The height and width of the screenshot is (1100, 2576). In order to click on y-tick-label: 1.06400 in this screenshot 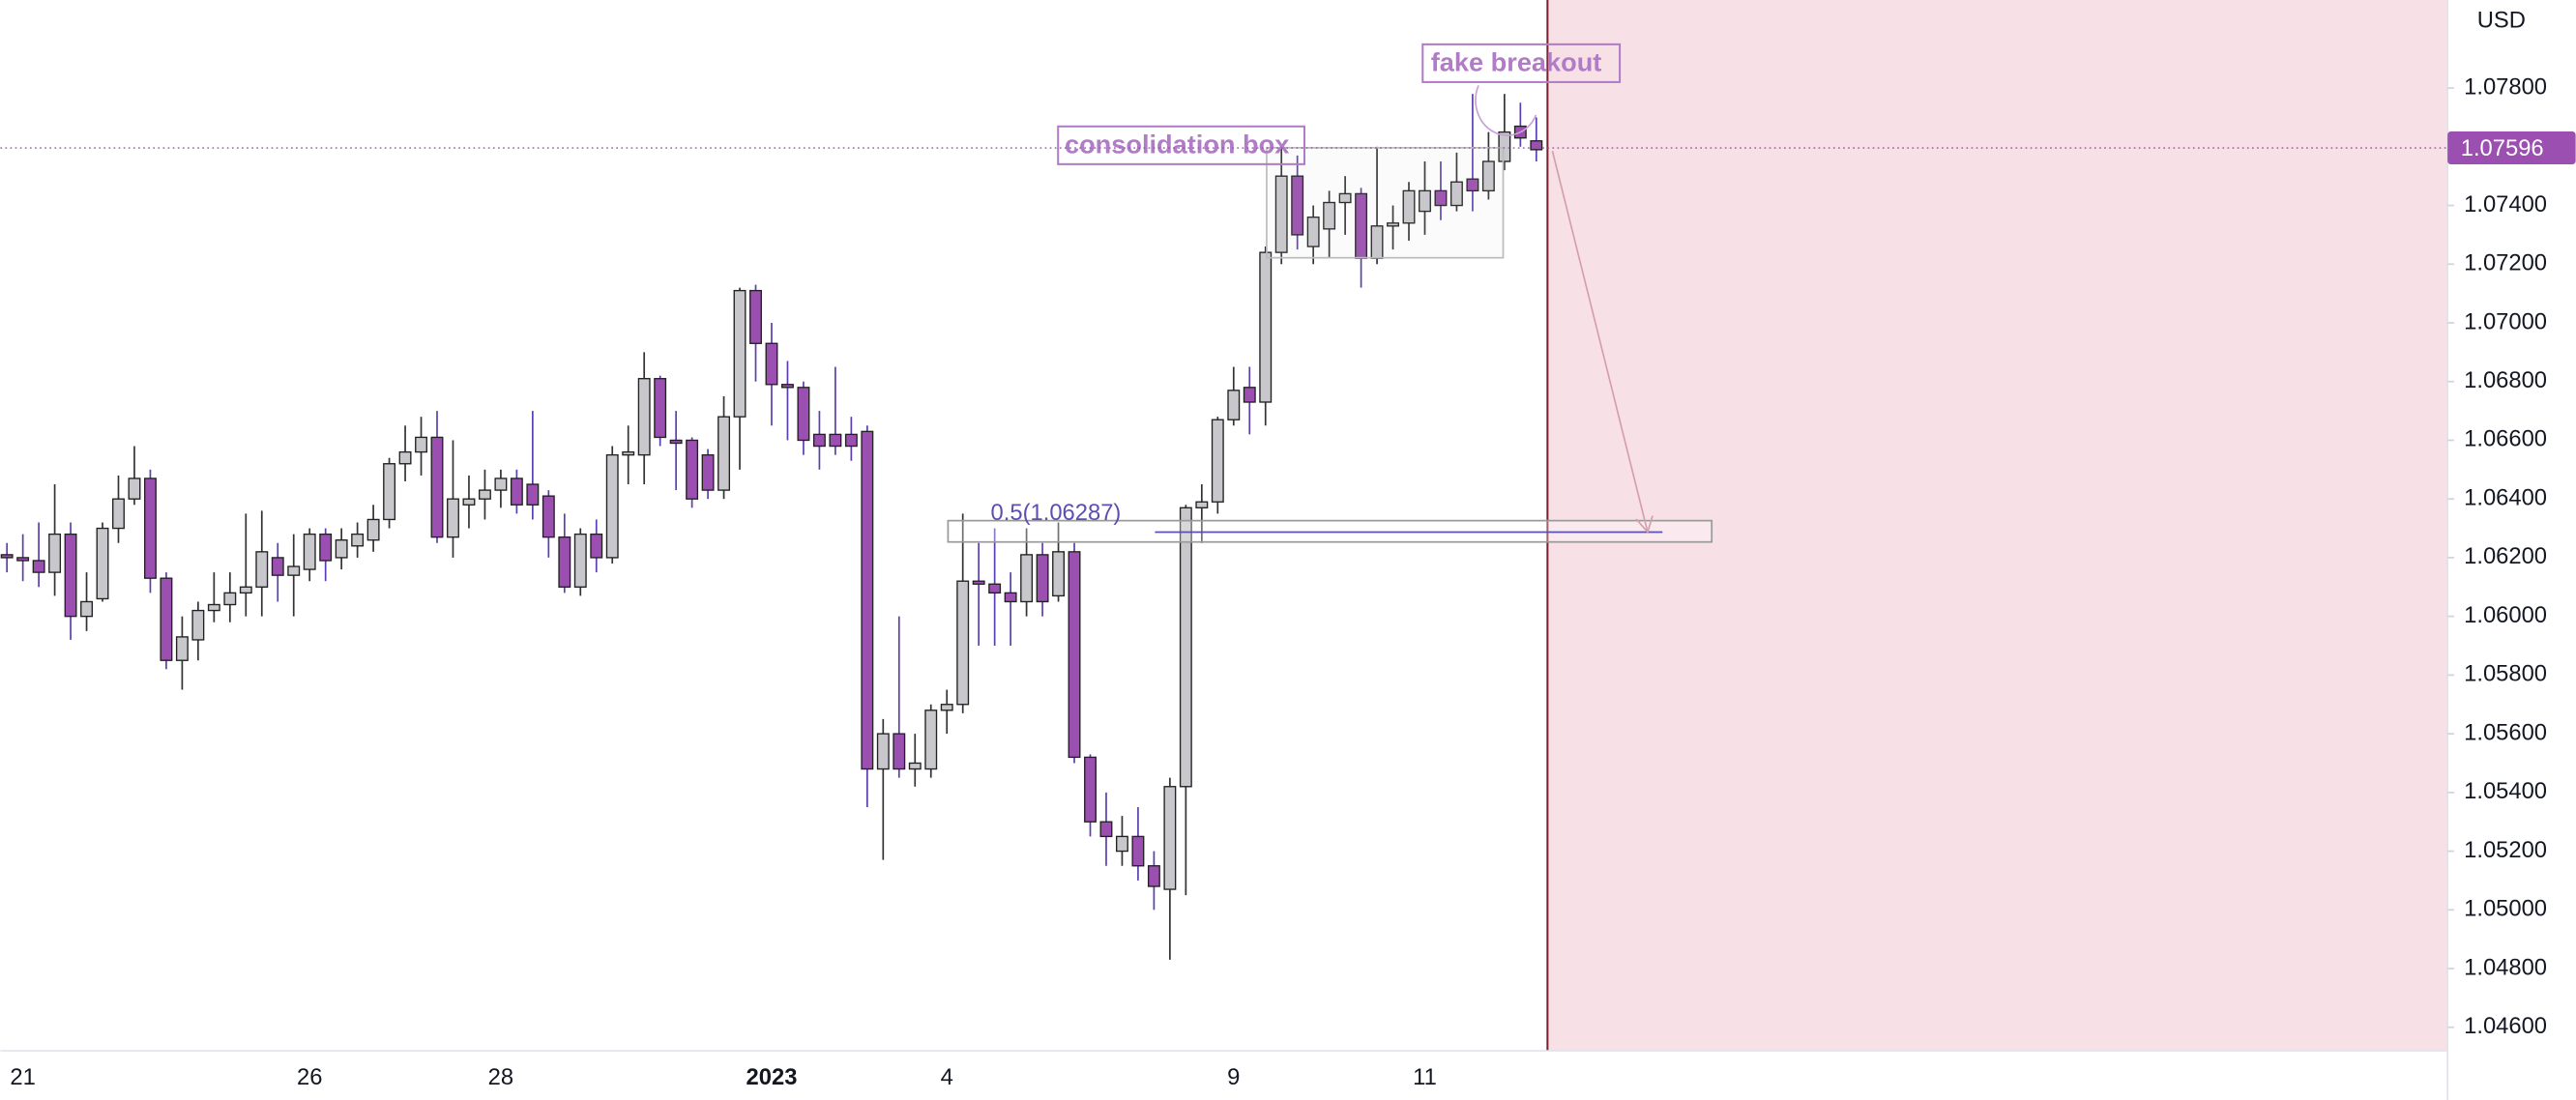, I will do `click(2505, 497)`.